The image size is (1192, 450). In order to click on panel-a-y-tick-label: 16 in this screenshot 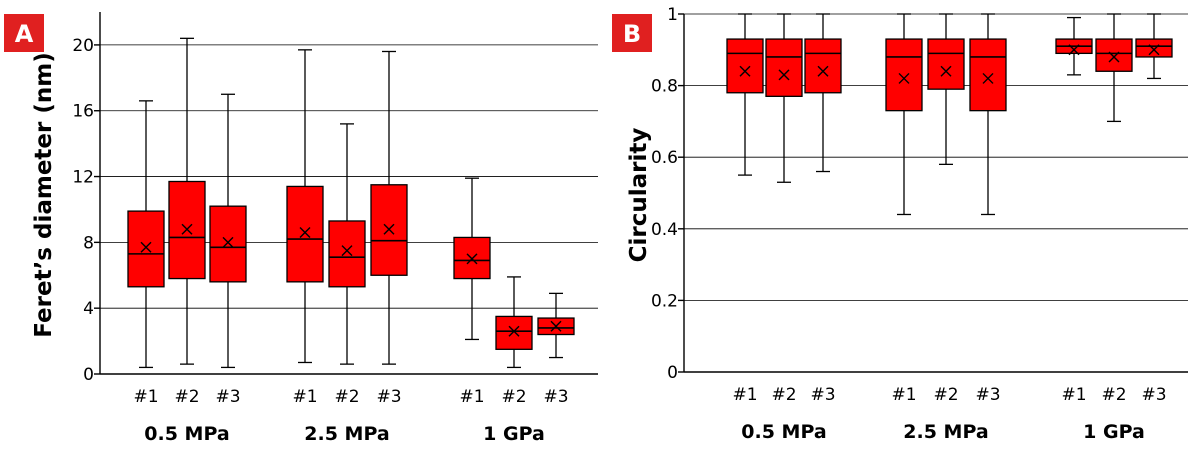, I will do `click(83, 112)`.